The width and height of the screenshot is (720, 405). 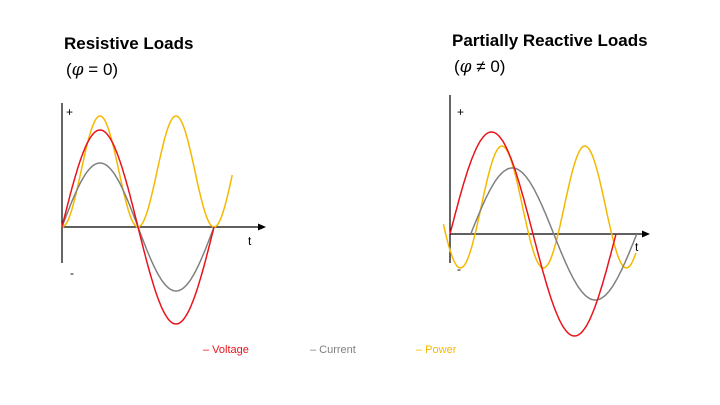 What do you see at coordinates (129, 43) in the screenshot?
I see `resistive-title: Resistive Loads` at bounding box center [129, 43].